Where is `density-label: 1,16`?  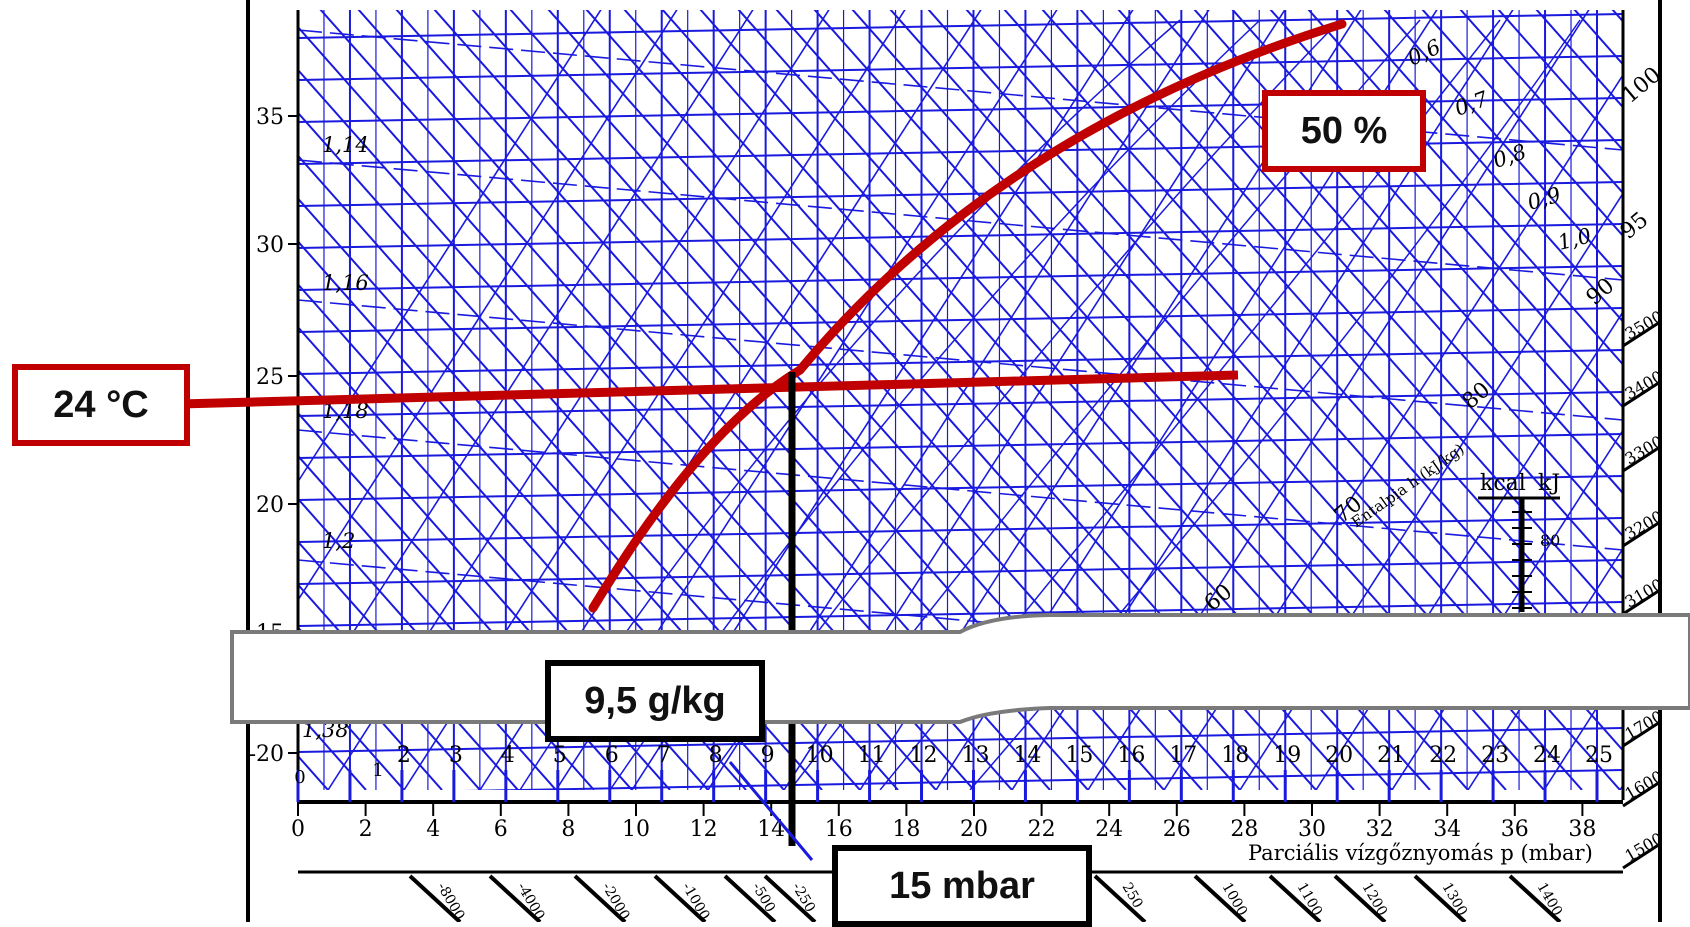
density-label: 1,16 is located at coordinates (345, 283).